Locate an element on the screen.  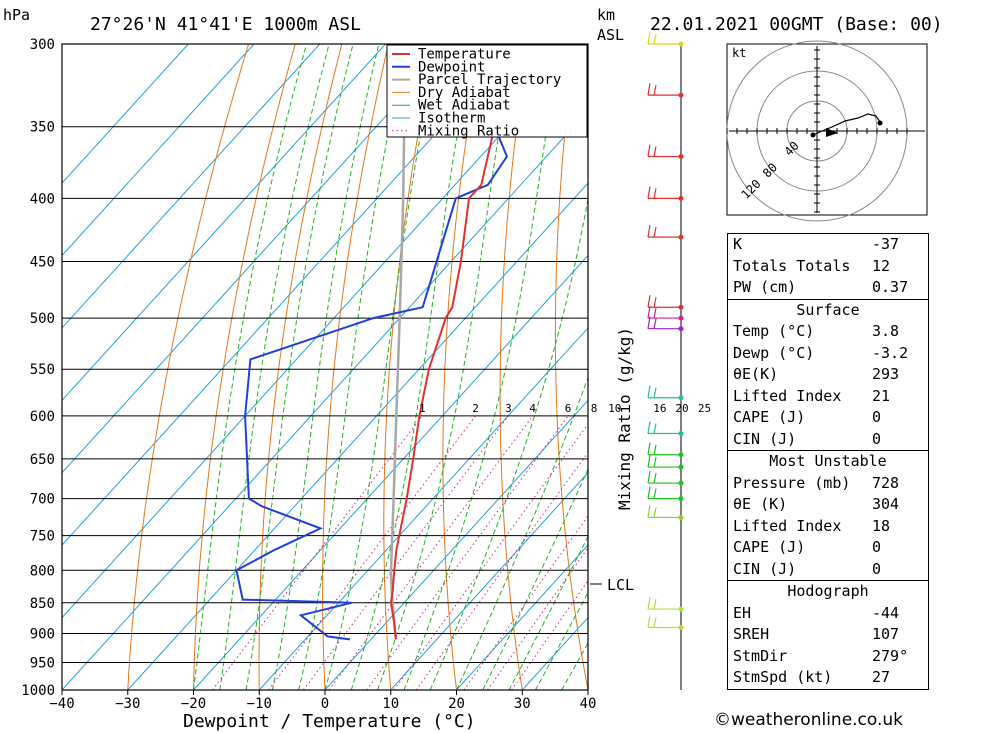
parcel-trajectory-line is located at coordinates (398, 342).